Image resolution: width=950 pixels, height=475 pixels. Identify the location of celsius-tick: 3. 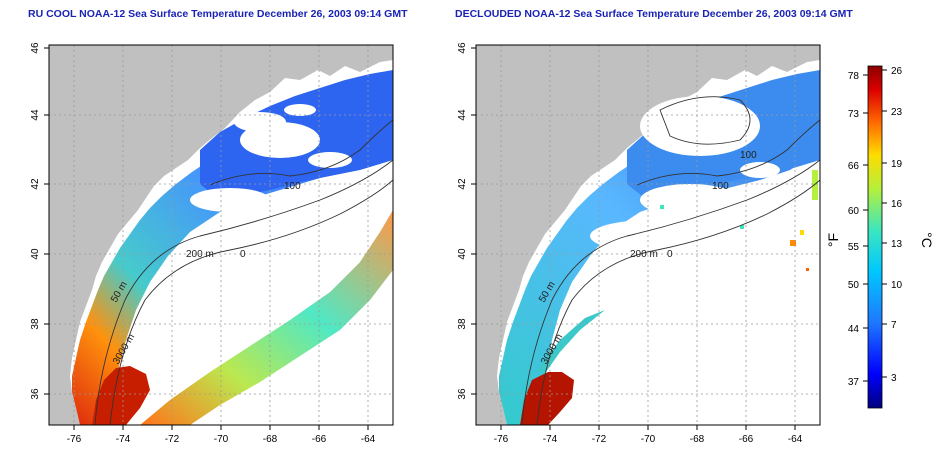
(894, 378).